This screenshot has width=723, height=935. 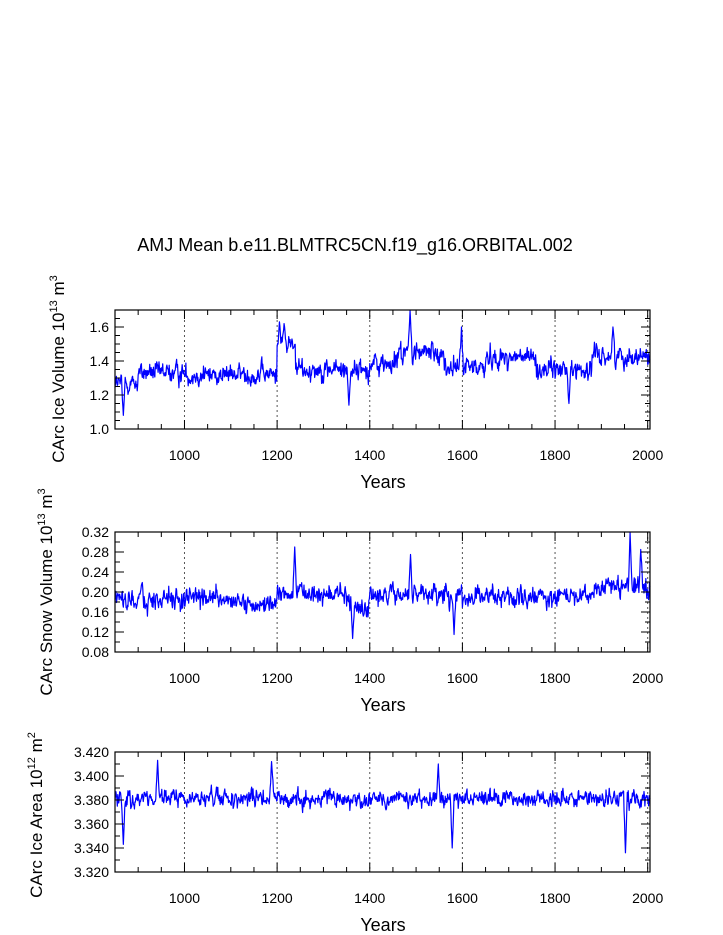 I want to click on y-tick-label: 3.320, so click(x=91, y=872).